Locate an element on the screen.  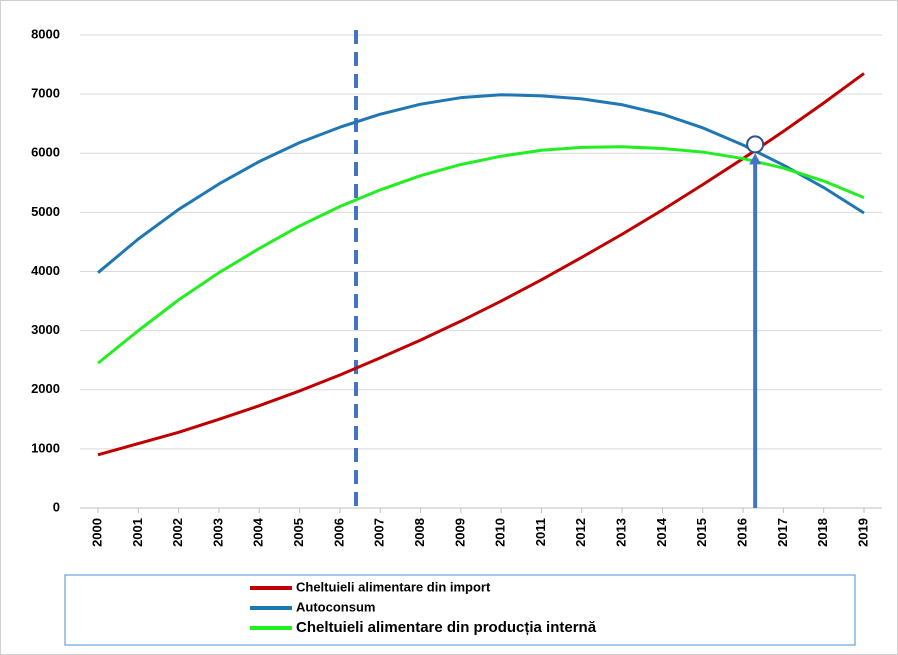
x-tick-label: 2009 is located at coordinates (459, 532).